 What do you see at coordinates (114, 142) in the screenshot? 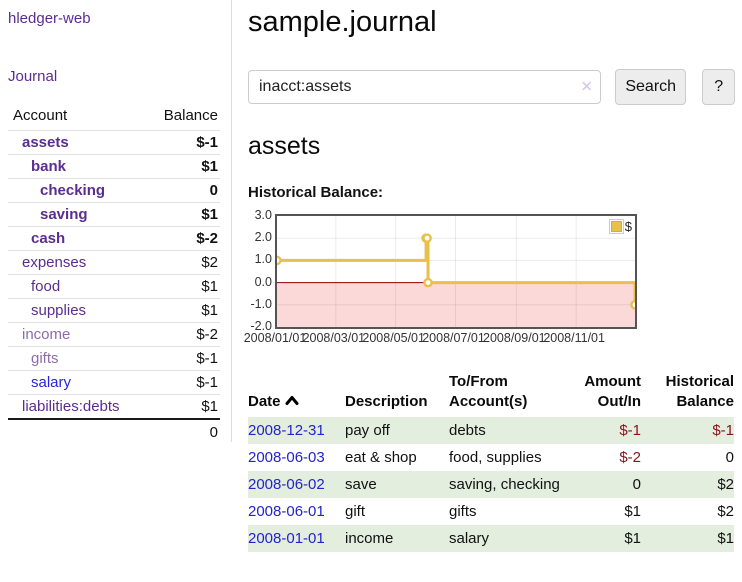
I see `account-row: assets $-1` at bounding box center [114, 142].